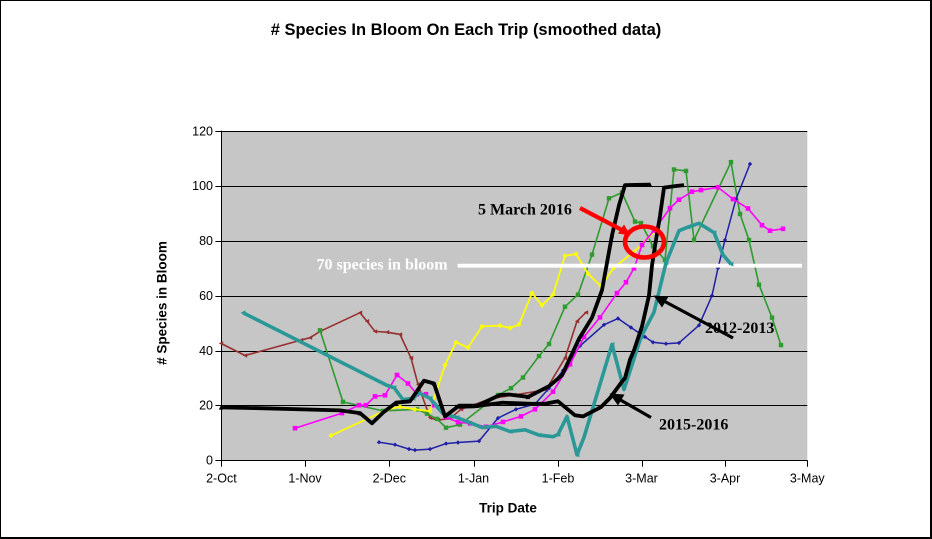 This screenshot has width=932, height=539. I want to click on svg-text: 100, so click(202, 186).